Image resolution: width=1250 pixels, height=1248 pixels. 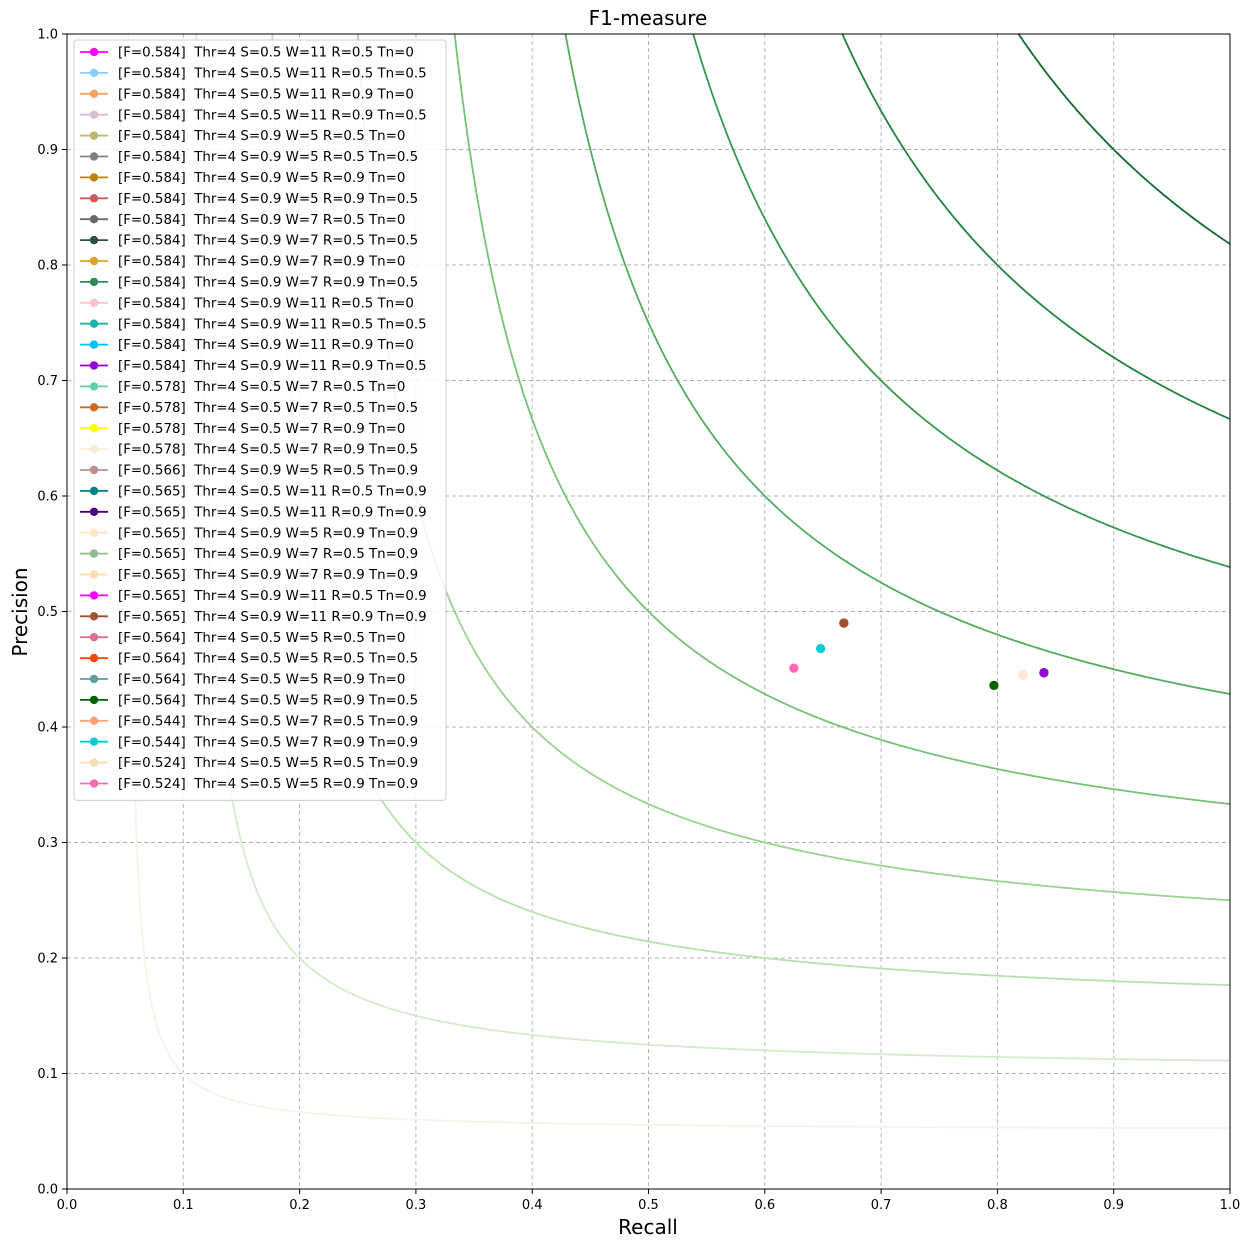 I want to click on x-tick-label: 0.1, so click(x=183, y=1205).